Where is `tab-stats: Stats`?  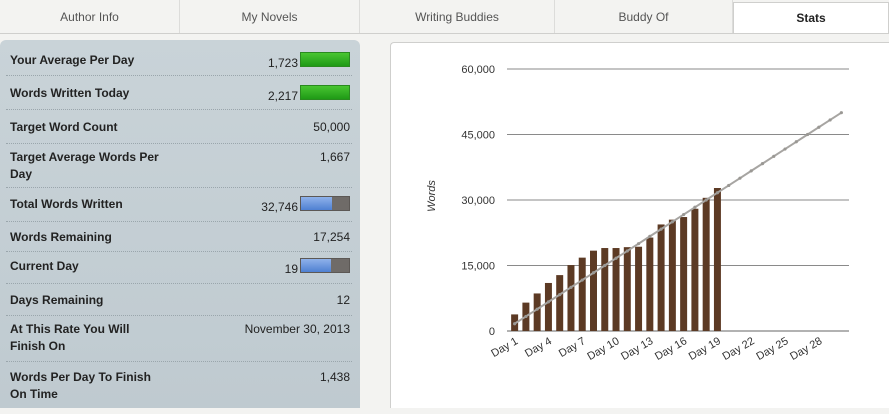 tab-stats: Stats is located at coordinates (811, 18).